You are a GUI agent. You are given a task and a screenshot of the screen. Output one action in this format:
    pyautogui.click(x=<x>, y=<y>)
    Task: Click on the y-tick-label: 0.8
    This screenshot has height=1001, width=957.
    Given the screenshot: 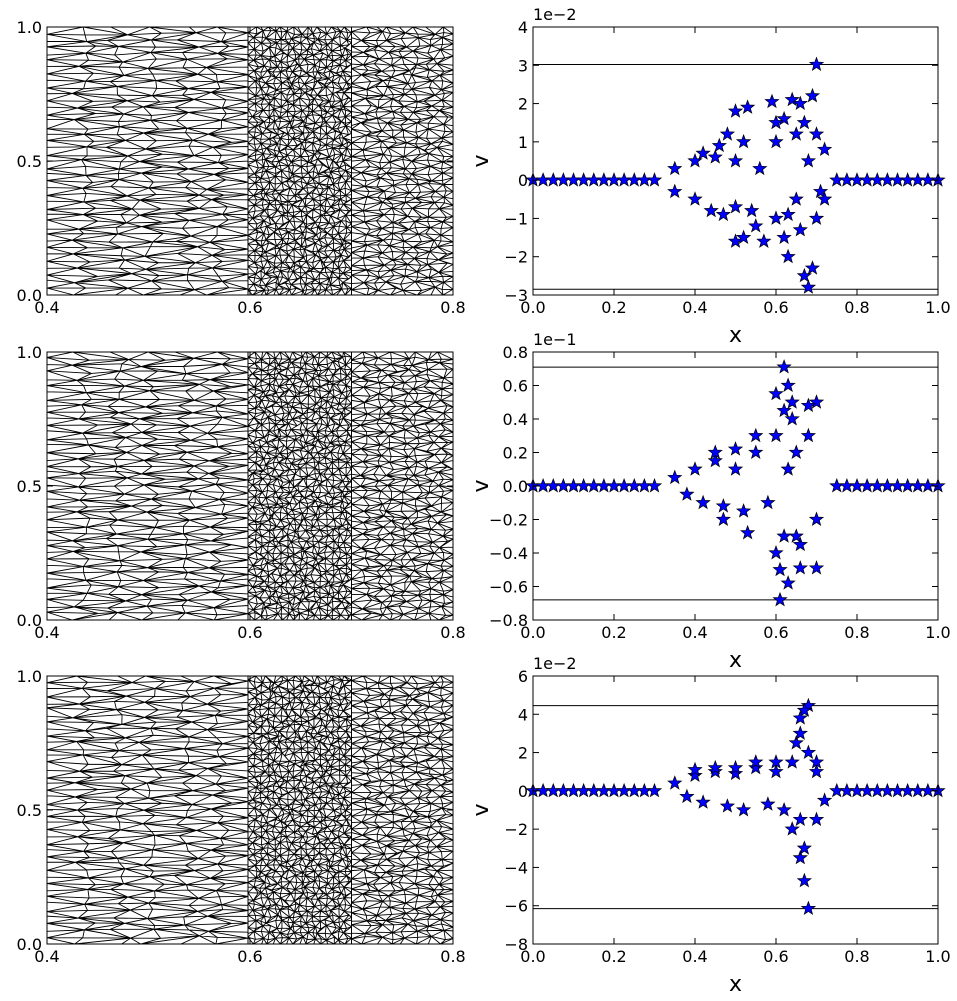 What is the action you would take?
    pyautogui.click(x=515, y=352)
    